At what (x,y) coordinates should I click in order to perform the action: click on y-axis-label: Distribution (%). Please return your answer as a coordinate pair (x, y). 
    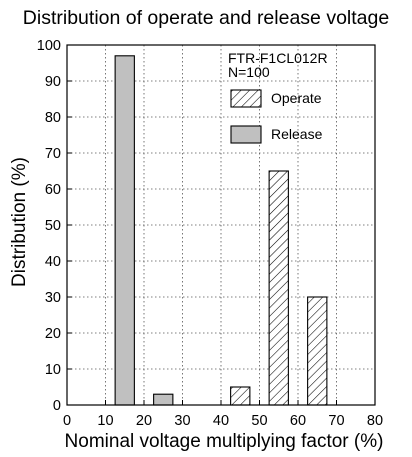
    Looking at the image, I should click on (19, 222).